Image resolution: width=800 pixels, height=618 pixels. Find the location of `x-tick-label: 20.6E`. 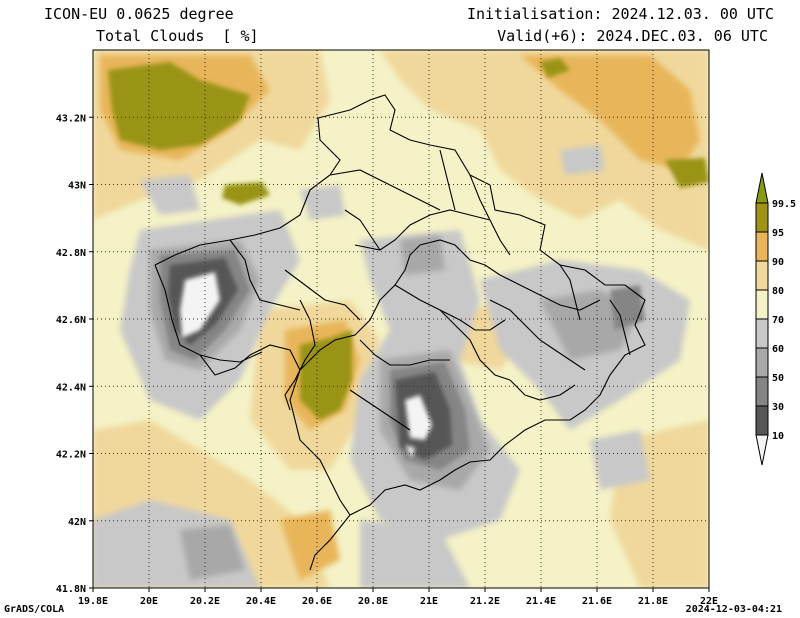

x-tick-label: 20.6E is located at coordinates (317, 601).